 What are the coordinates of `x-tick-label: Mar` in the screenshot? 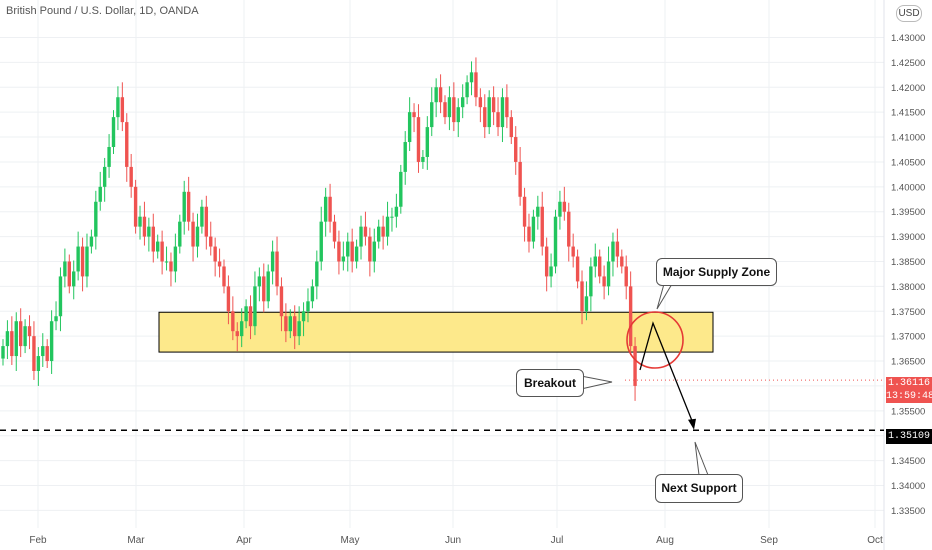 It's located at (136, 540).